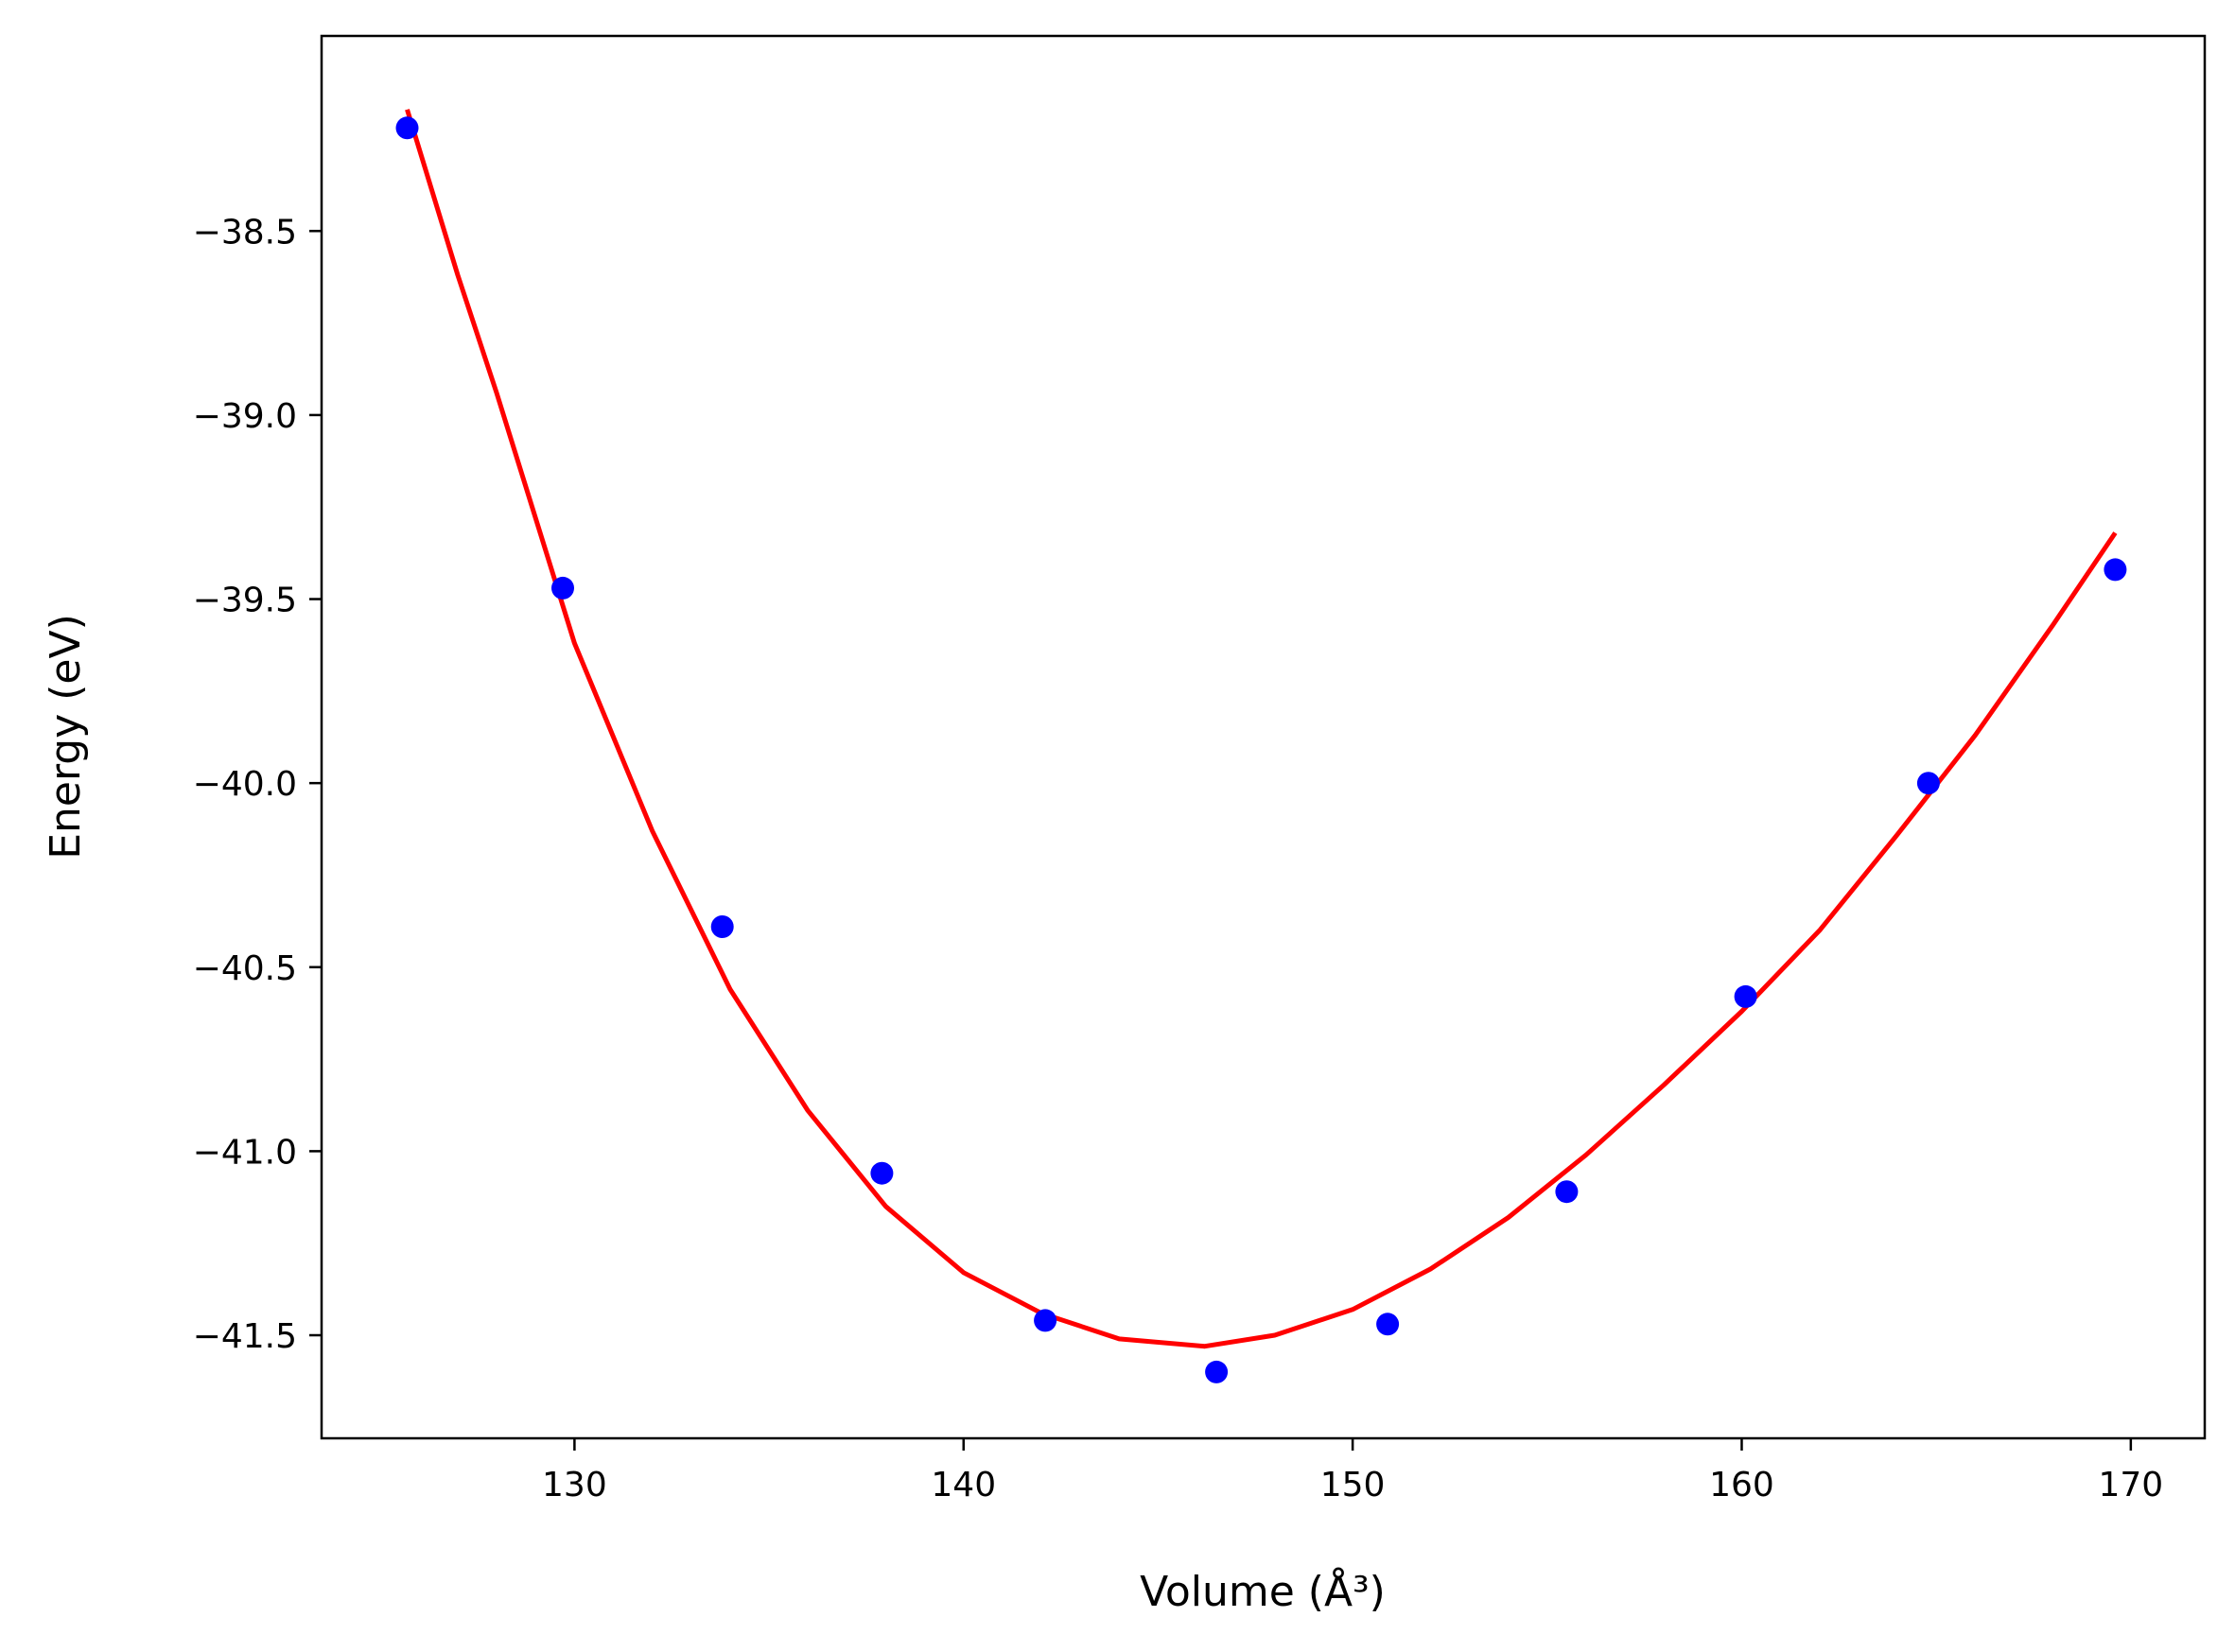  What do you see at coordinates (245, 969) in the screenshot?
I see `y-tick-label: −40.5` at bounding box center [245, 969].